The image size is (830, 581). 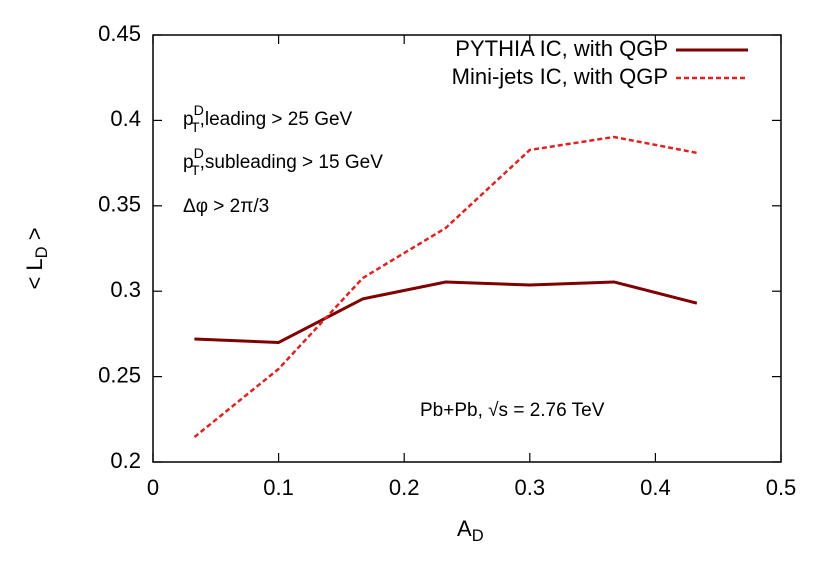 I want to click on legend-label: Mini-jets IC, with QGP, so click(x=560, y=76).